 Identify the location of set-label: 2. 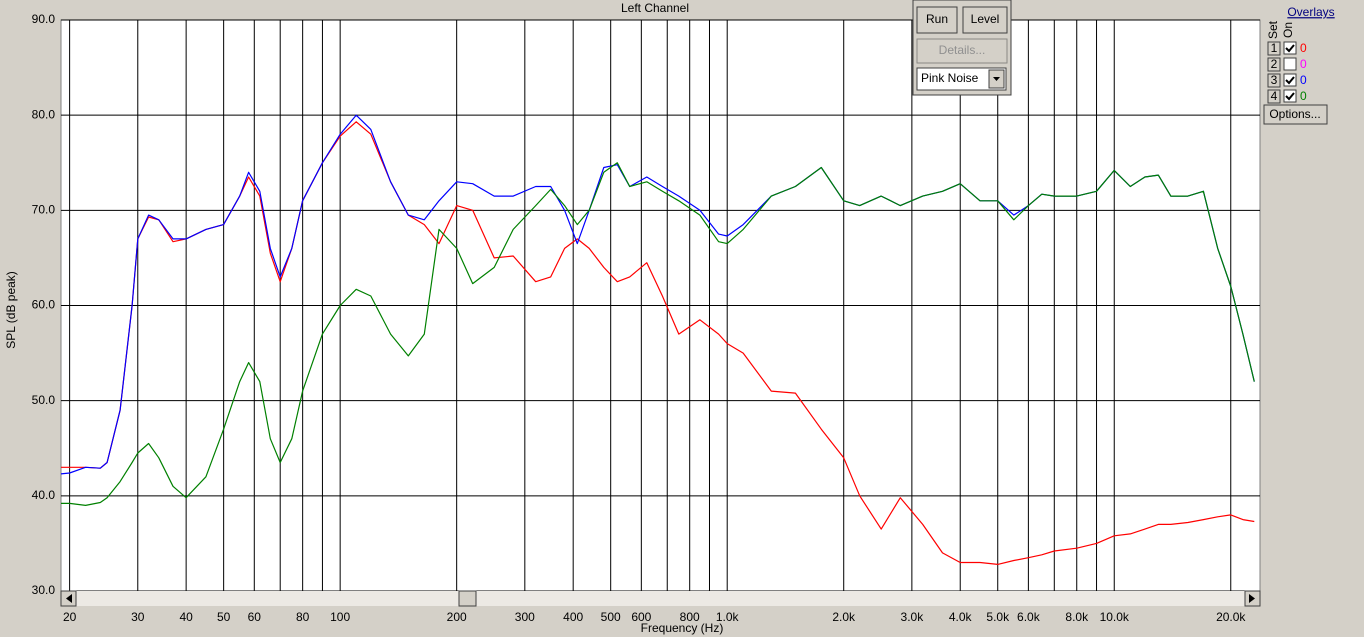
(1274, 64).